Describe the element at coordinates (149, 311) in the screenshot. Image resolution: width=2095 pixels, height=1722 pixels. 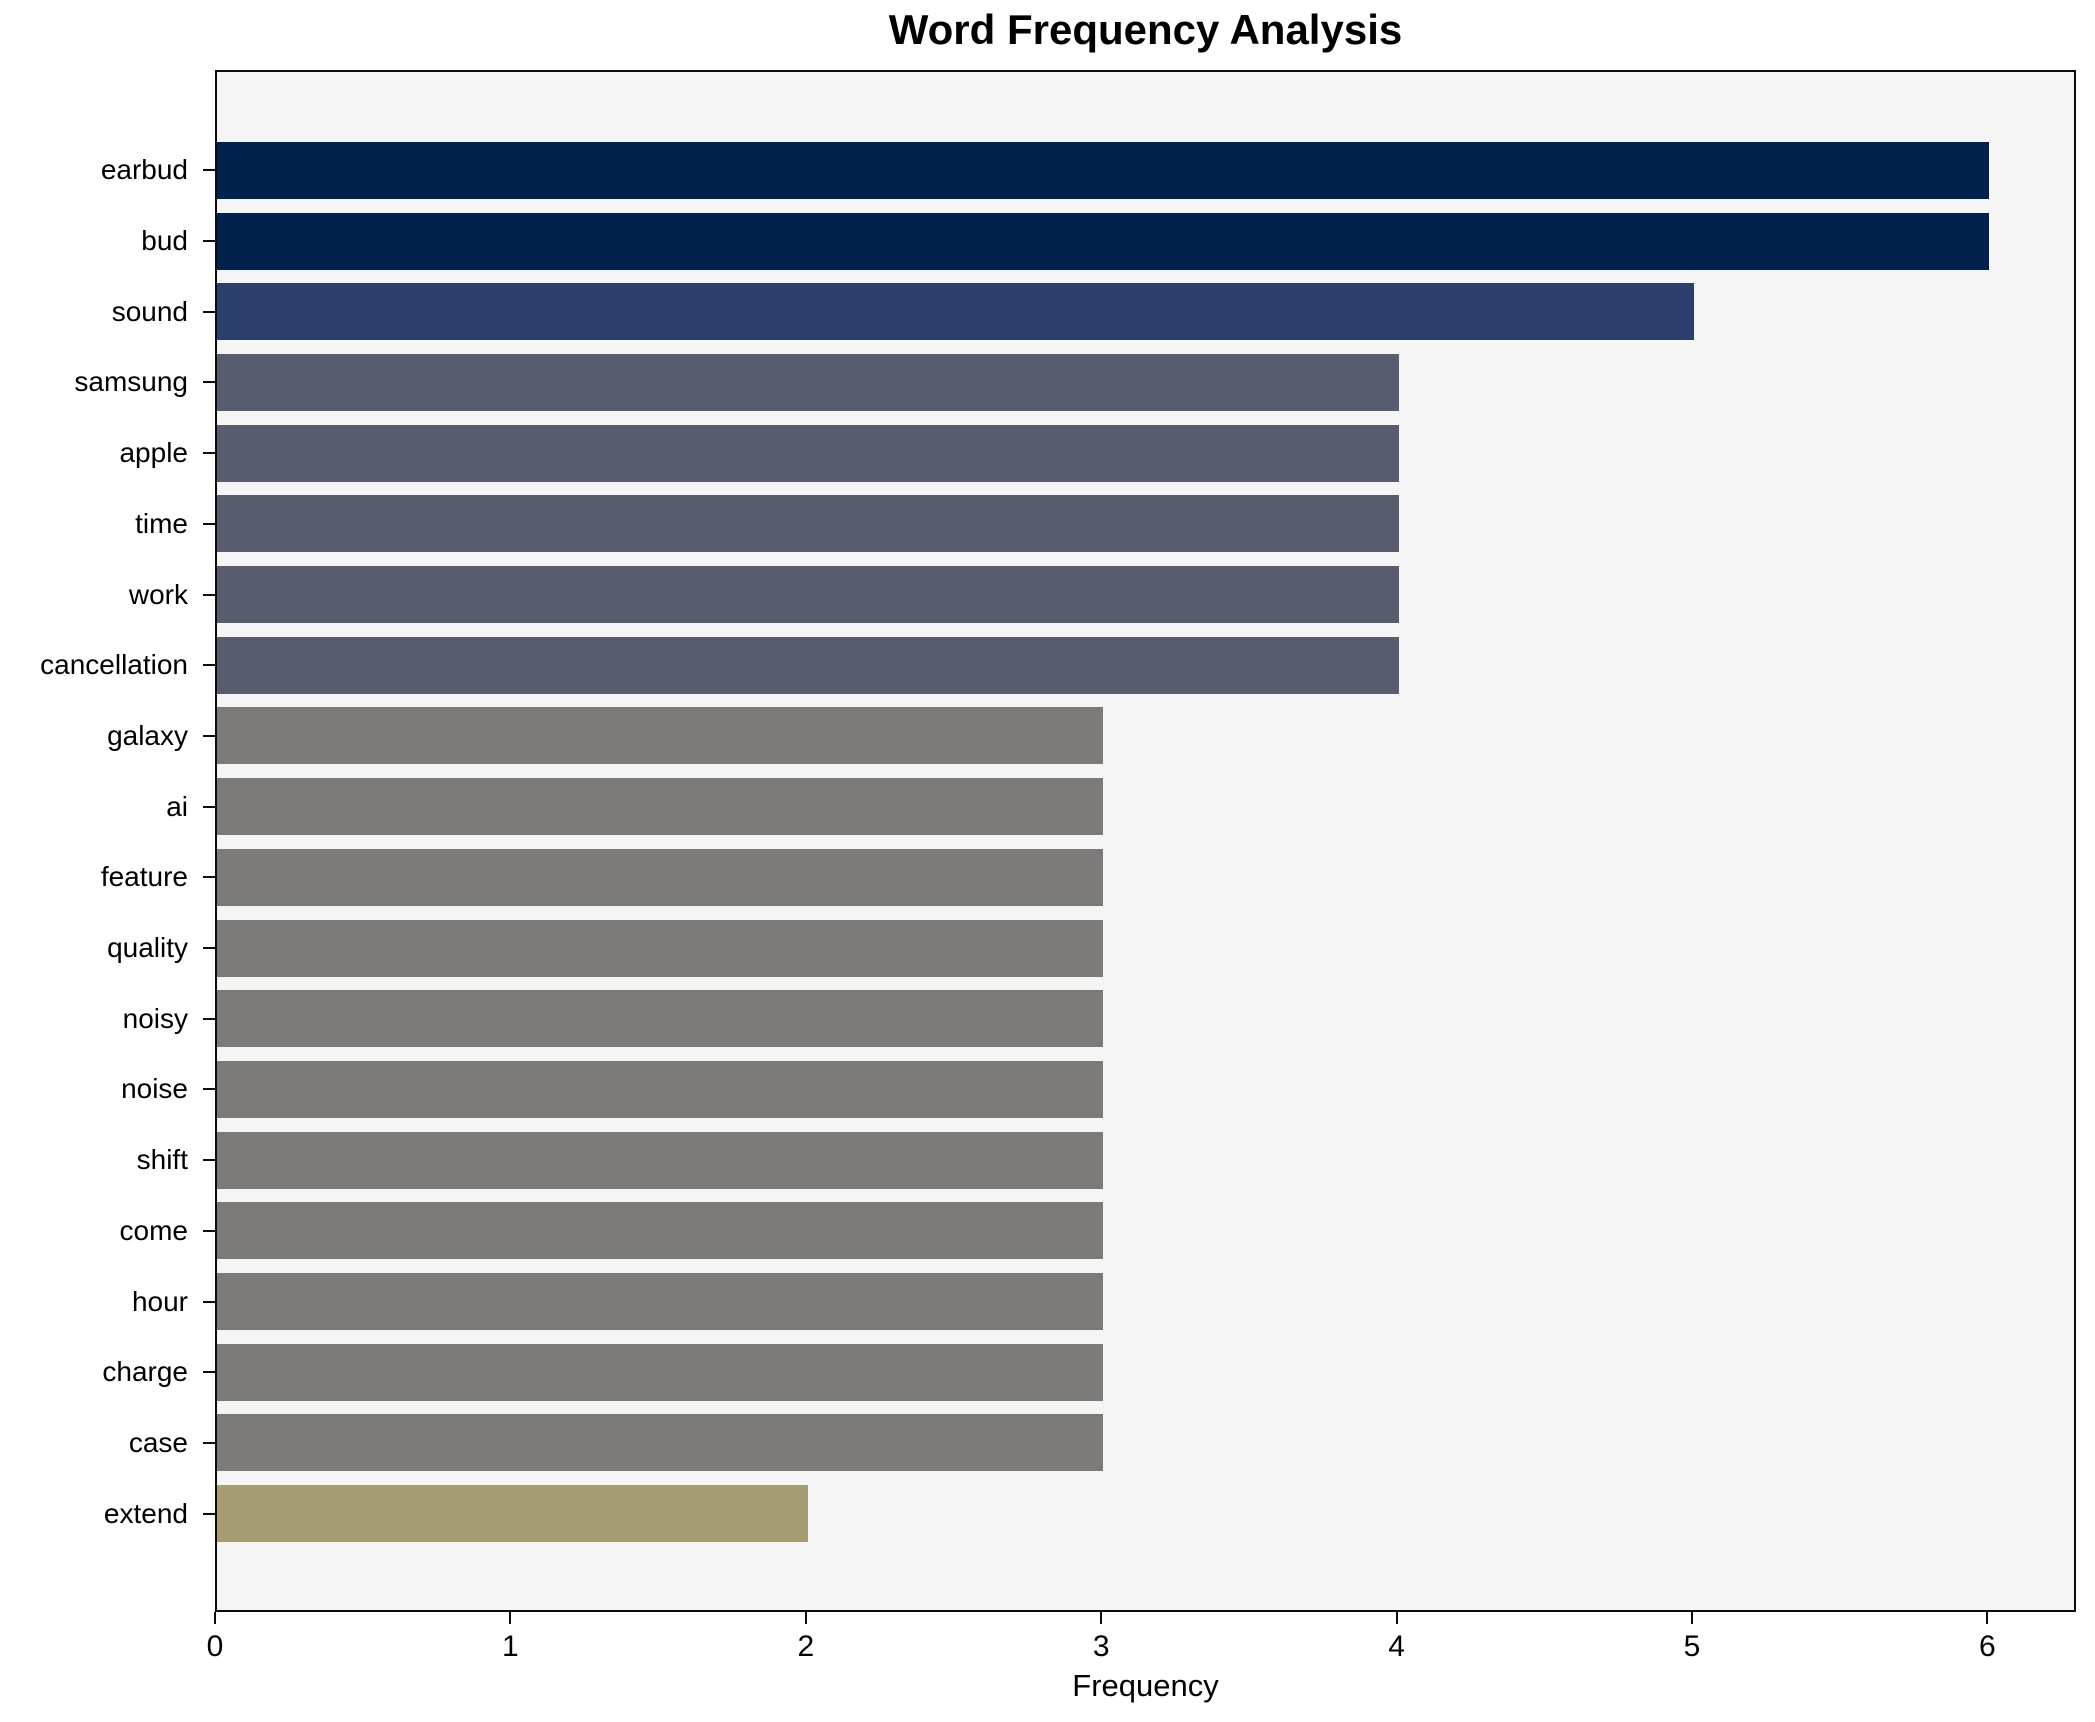
I see `y-axis-label-sound: sound` at that location.